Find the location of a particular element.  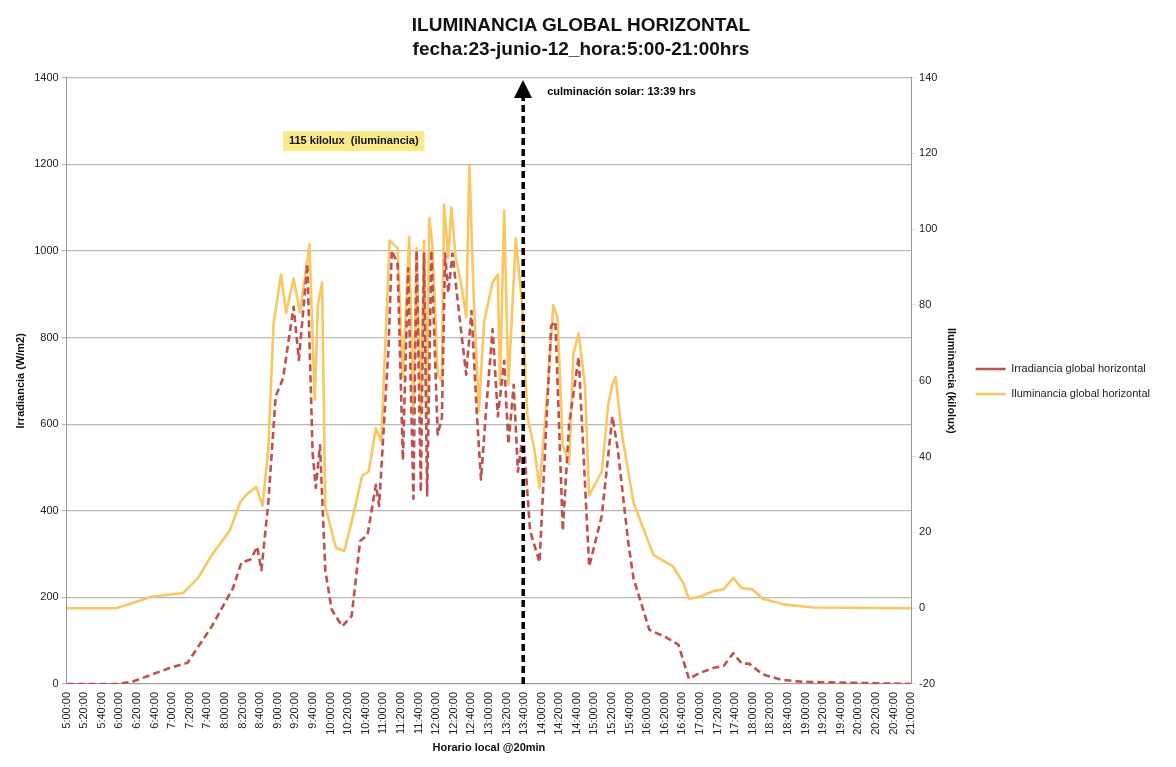

x-tick-label: 5:00:00 is located at coordinates (65, 710).